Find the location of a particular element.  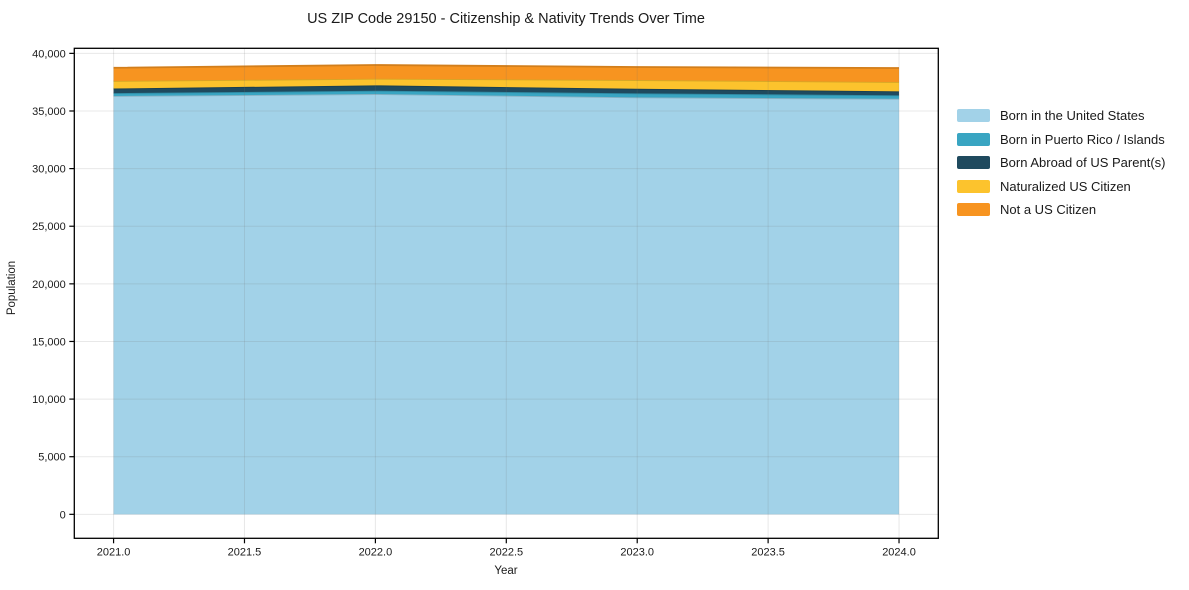

area-born-in-puerto-rico-islands is located at coordinates (506, 94).